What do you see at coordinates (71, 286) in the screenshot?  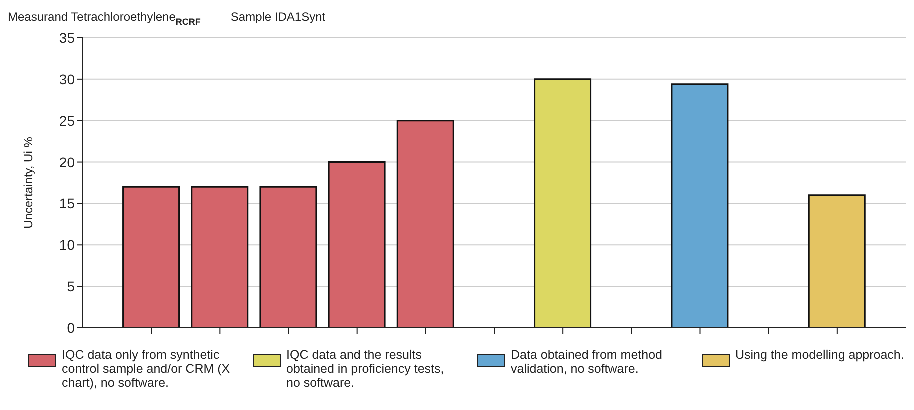 I see `y-tick-label: 5` at bounding box center [71, 286].